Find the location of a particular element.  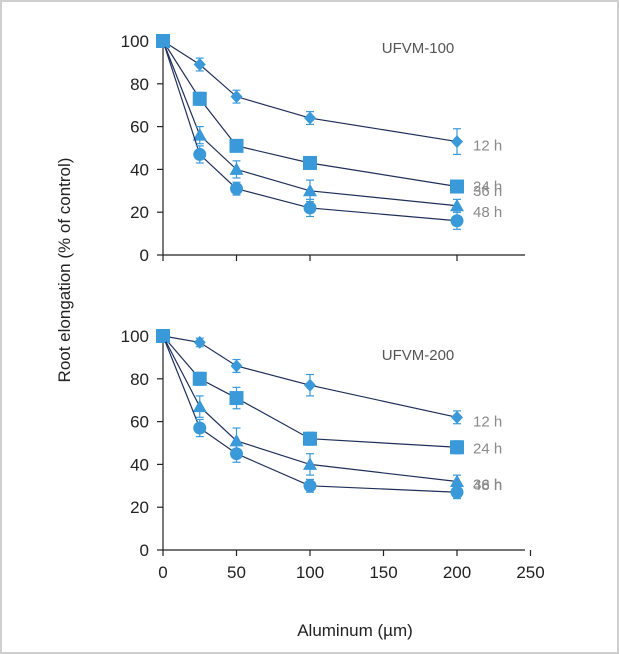

x-tick-label: 0 is located at coordinates (162, 572).